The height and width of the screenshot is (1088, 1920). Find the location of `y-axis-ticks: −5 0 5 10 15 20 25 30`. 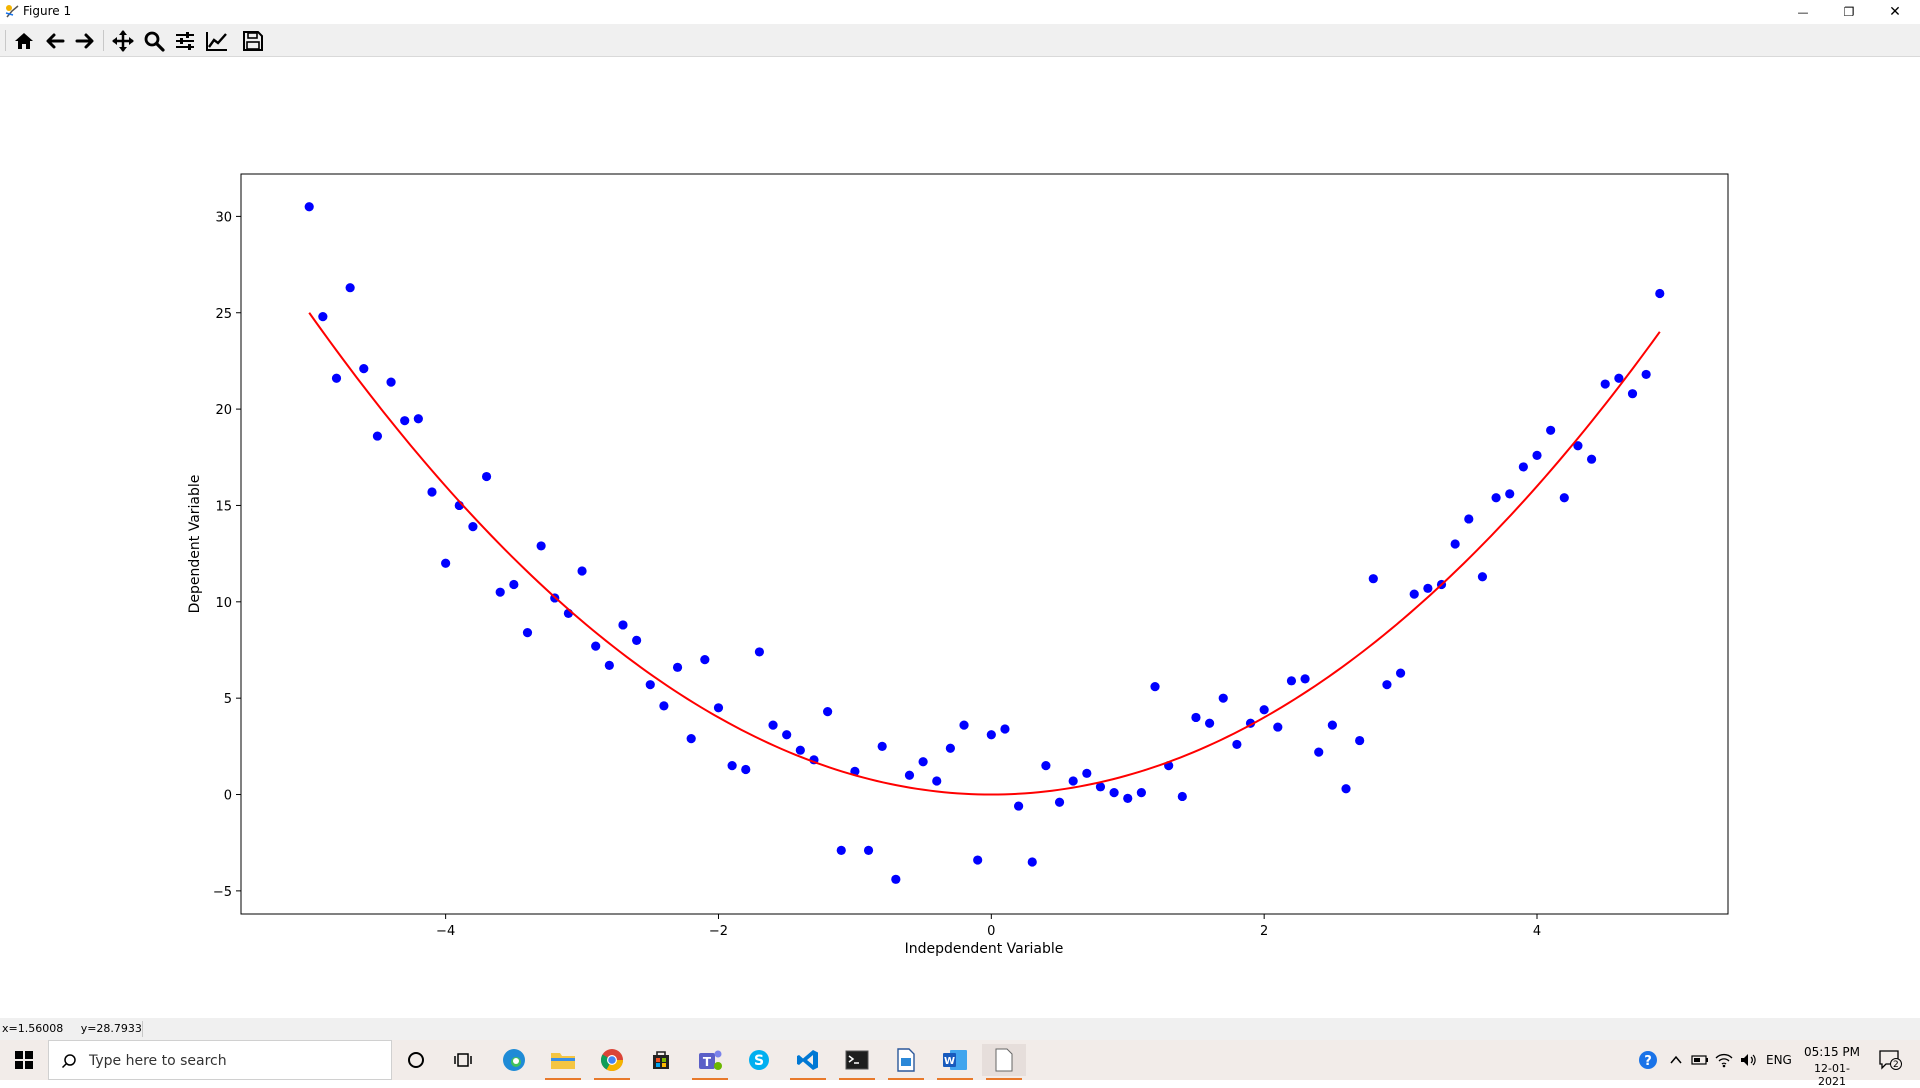

y-axis-ticks: −5 0 5 10 15 20 25 30 is located at coordinates (227, 555).